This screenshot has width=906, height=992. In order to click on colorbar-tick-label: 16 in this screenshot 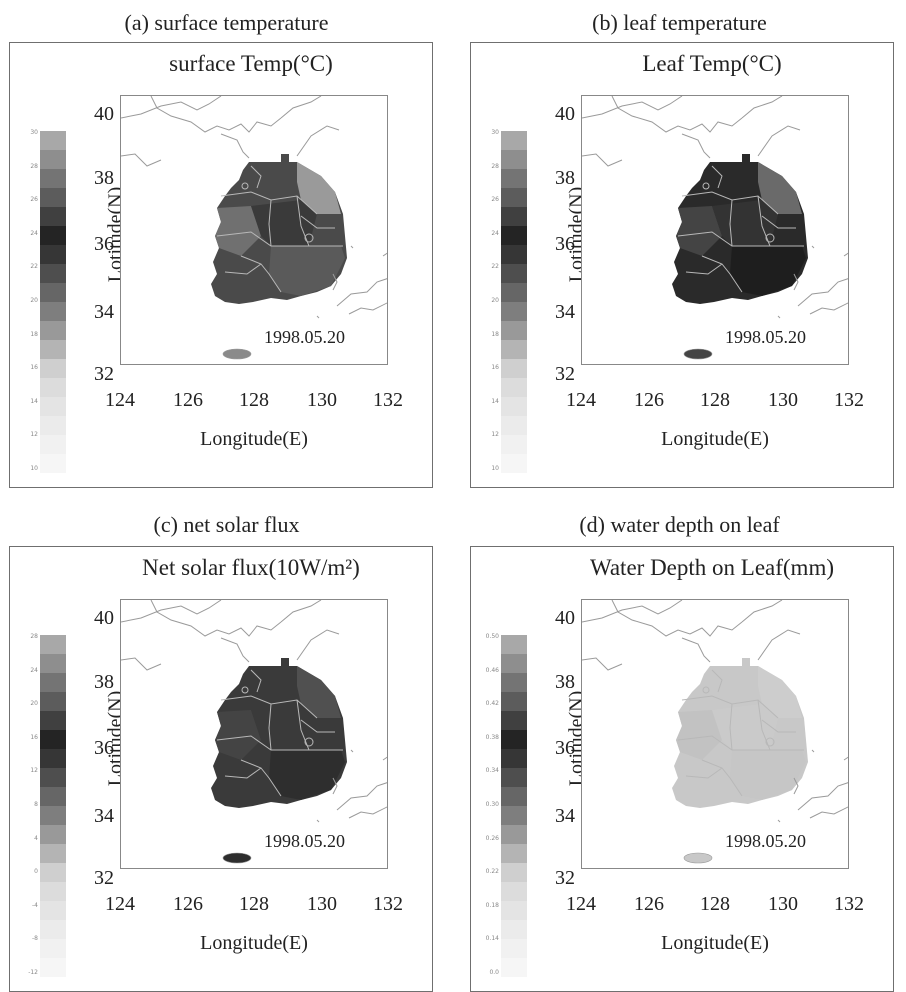, I will do `click(34, 737)`.